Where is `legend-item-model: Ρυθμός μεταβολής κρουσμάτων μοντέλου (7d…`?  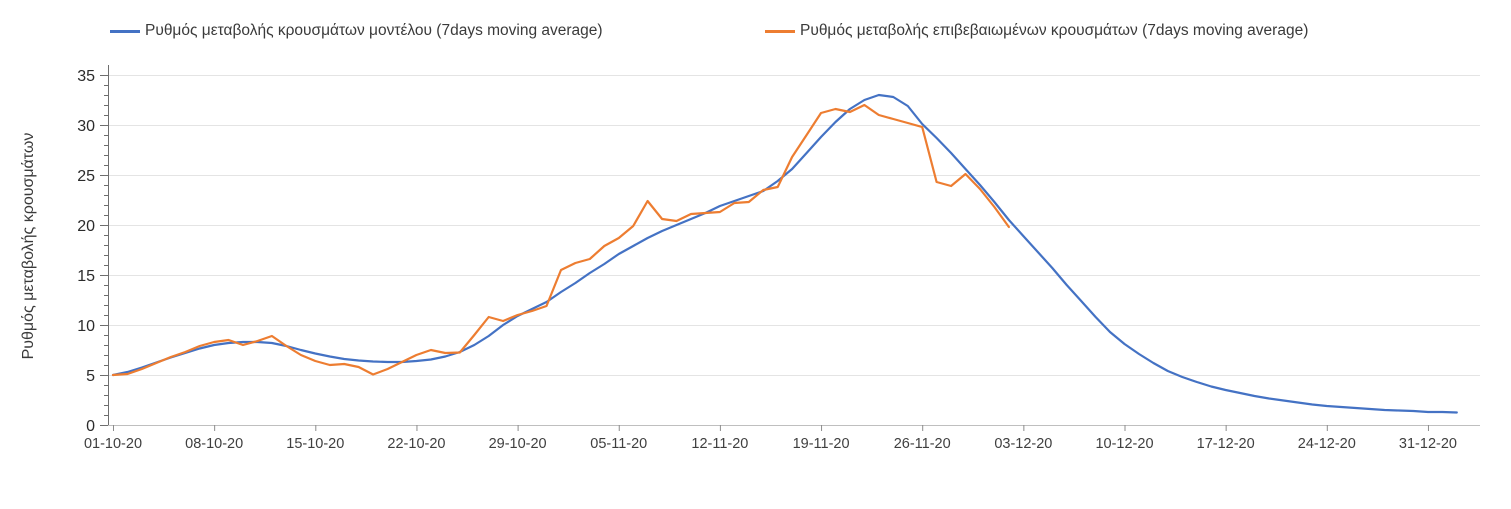
legend-item-model: Ρυθμός μεταβολής κρουσμάτων μοντέλου (7d… is located at coordinates (356, 31).